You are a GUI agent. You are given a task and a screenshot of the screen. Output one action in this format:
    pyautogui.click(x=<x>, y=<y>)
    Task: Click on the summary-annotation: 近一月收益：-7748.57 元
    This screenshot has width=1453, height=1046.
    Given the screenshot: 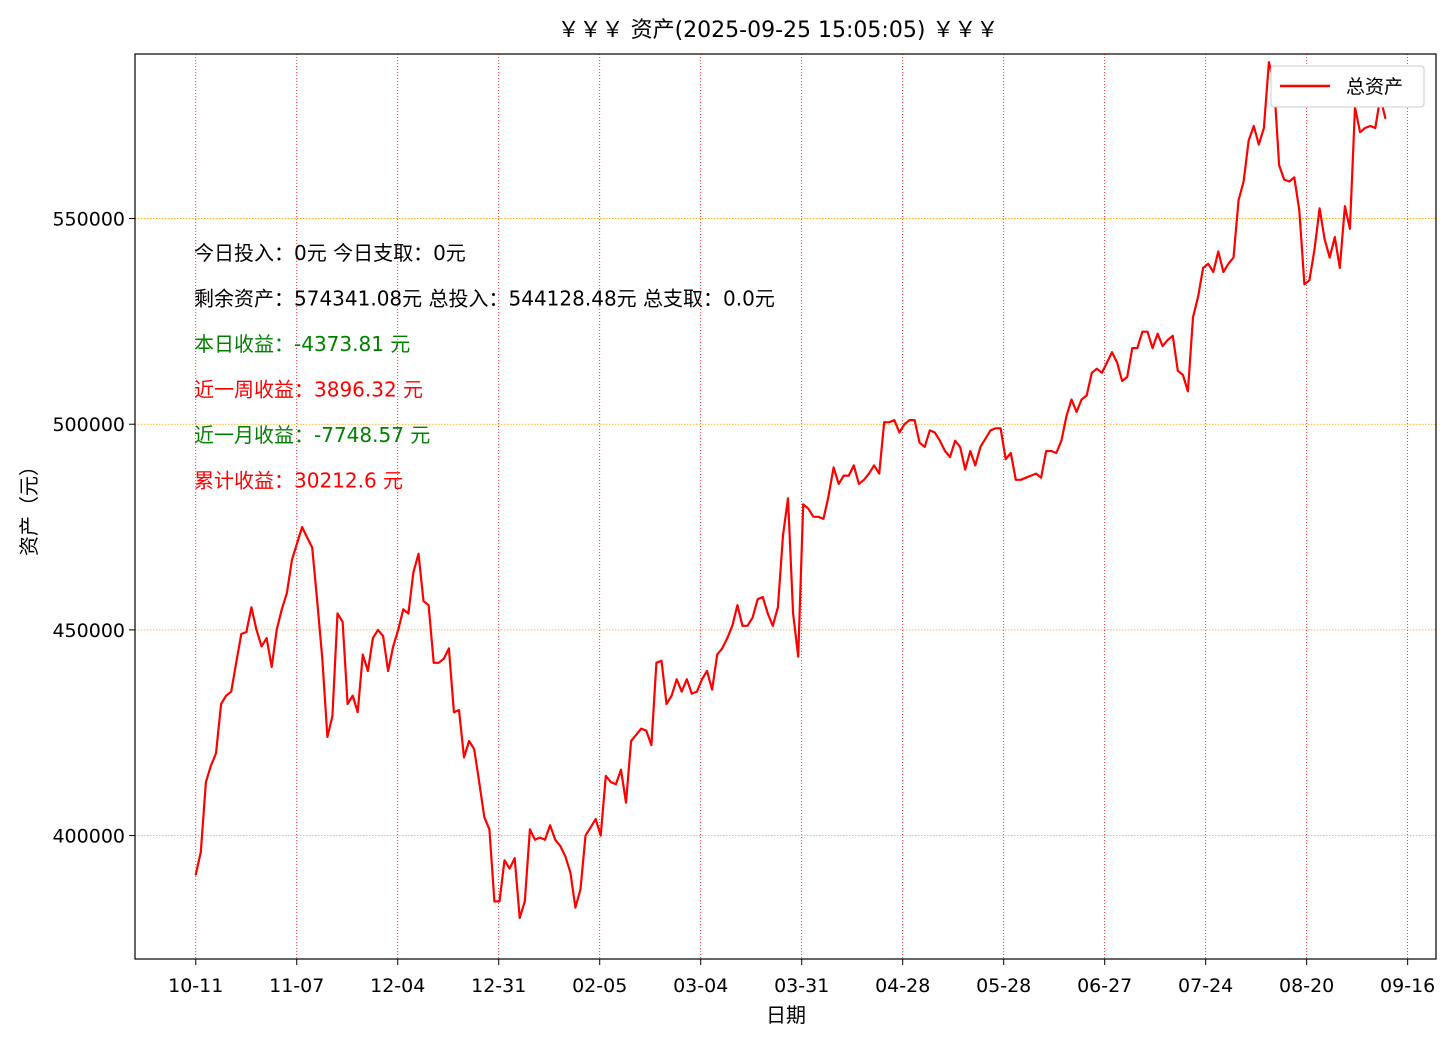 What is the action you would take?
    pyautogui.click(x=312, y=435)
    